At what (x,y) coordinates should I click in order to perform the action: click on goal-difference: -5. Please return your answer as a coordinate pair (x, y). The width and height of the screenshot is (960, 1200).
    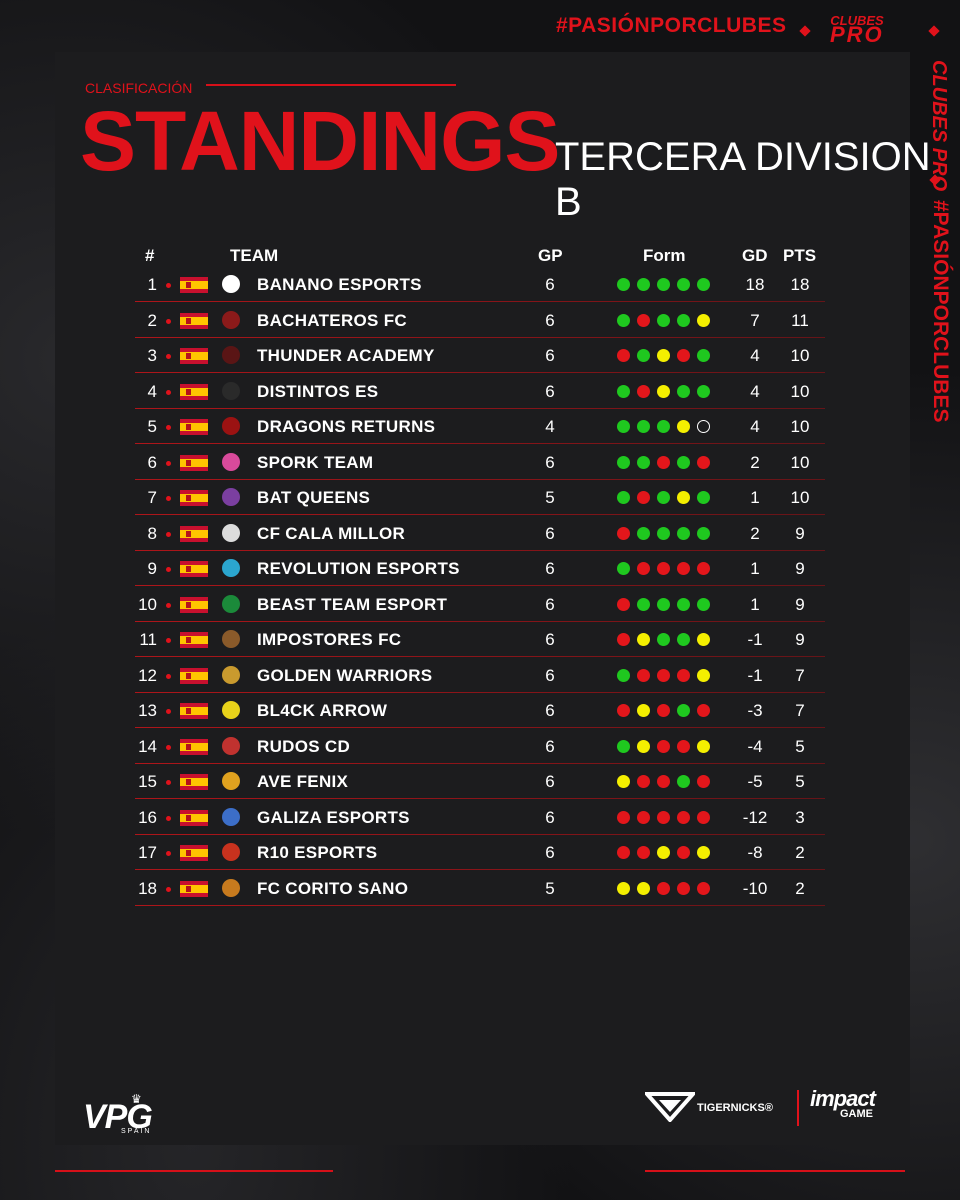
    Looking at the image, I should click on (755, 781).